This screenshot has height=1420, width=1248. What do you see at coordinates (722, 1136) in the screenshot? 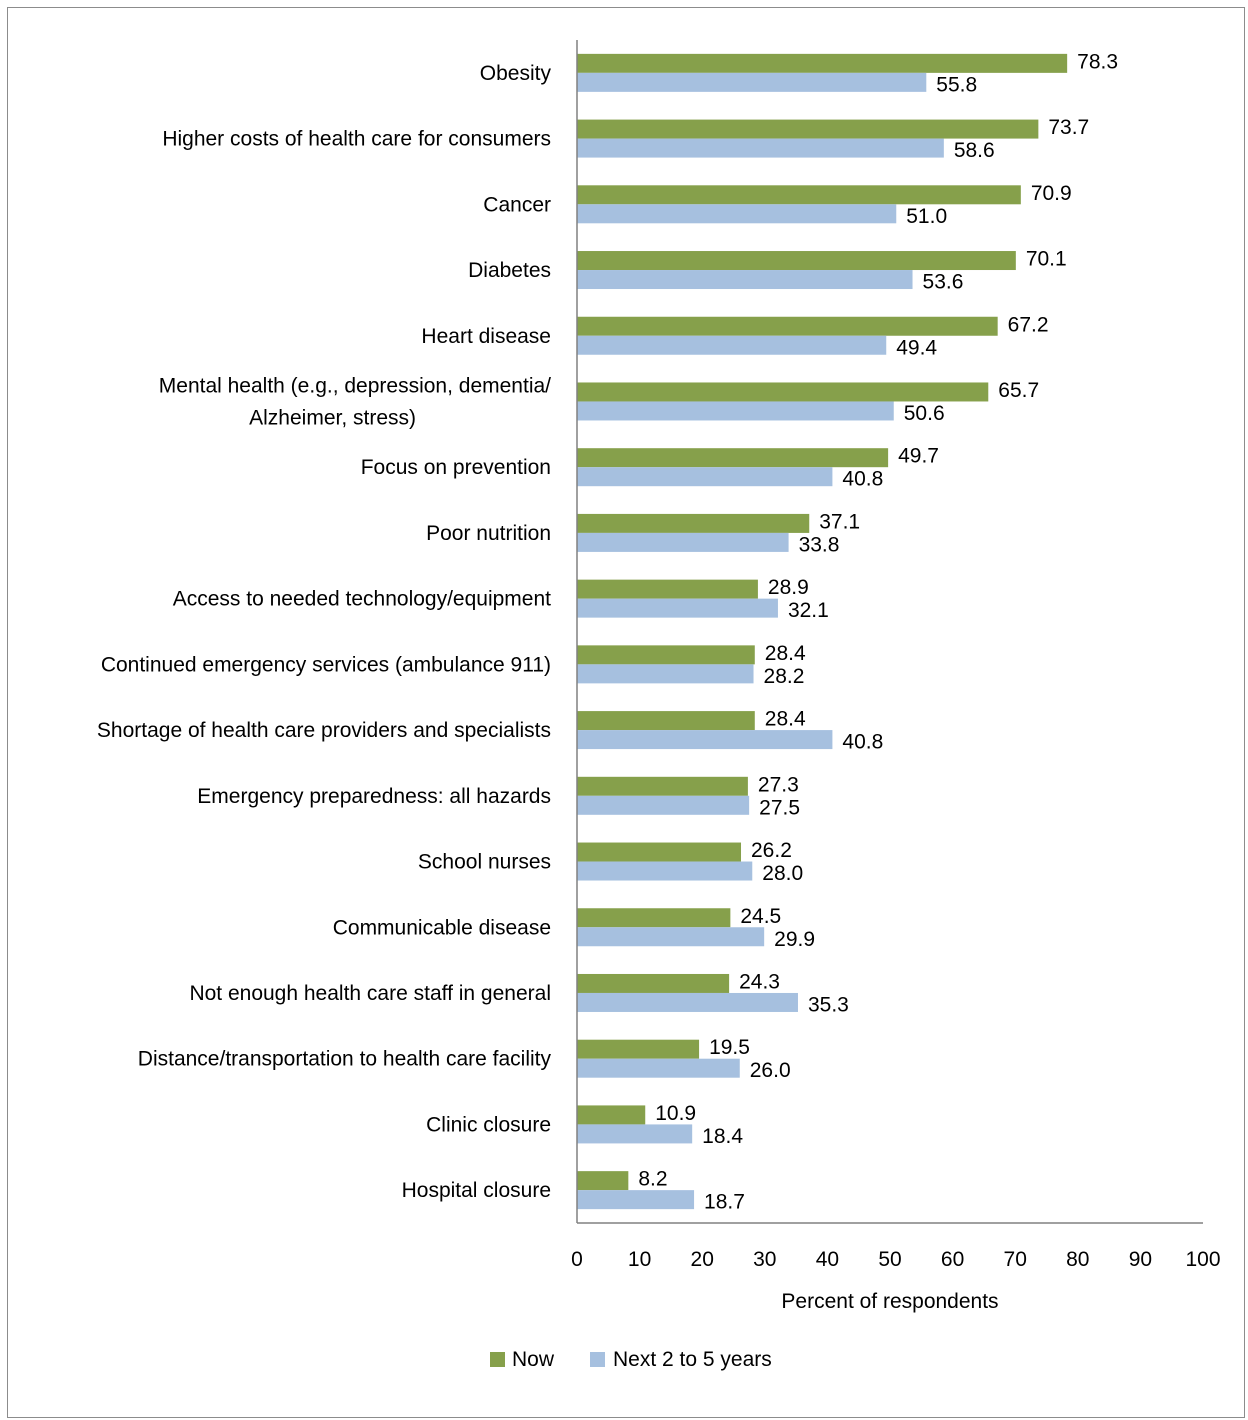
I see `value-label-next: 18.4` at bounding box center [722, 1136].